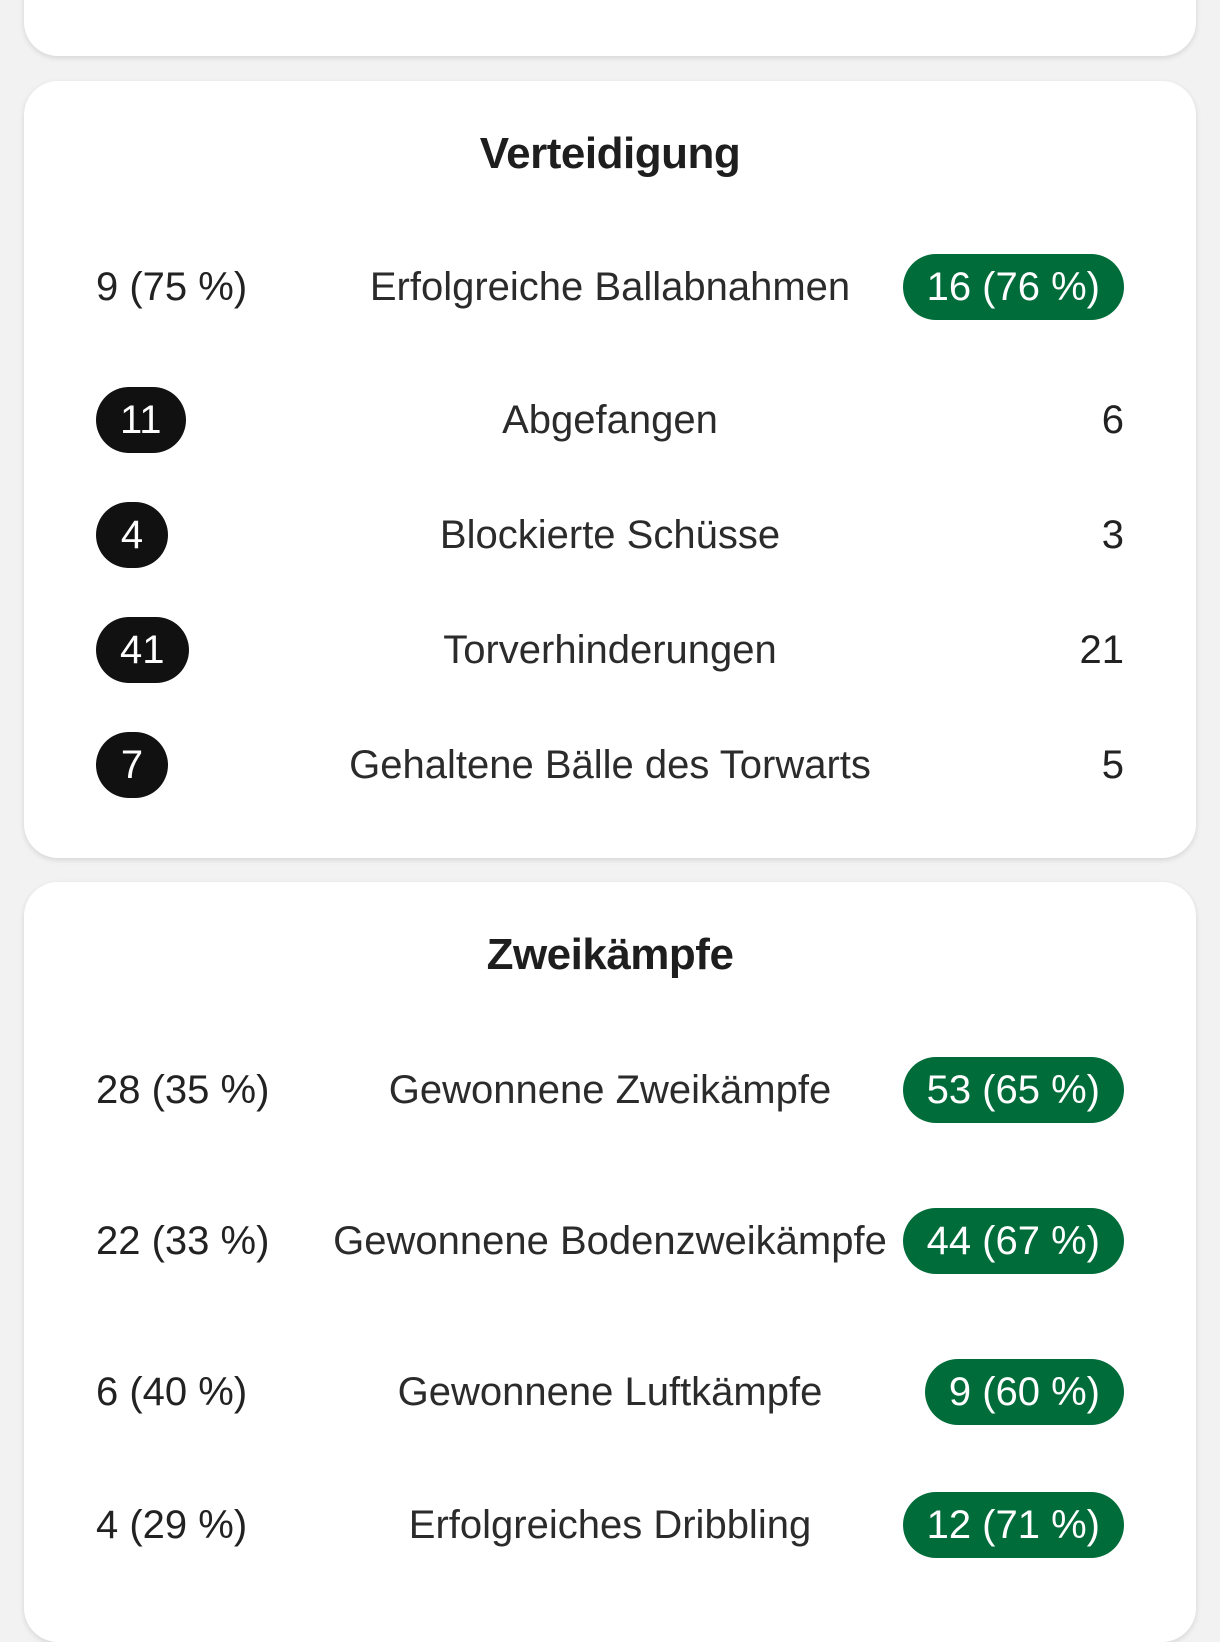 Image resolution: width=1220 pixels, height=1642 pixels. I want to click on away-value: 3, so click(1112, 535).